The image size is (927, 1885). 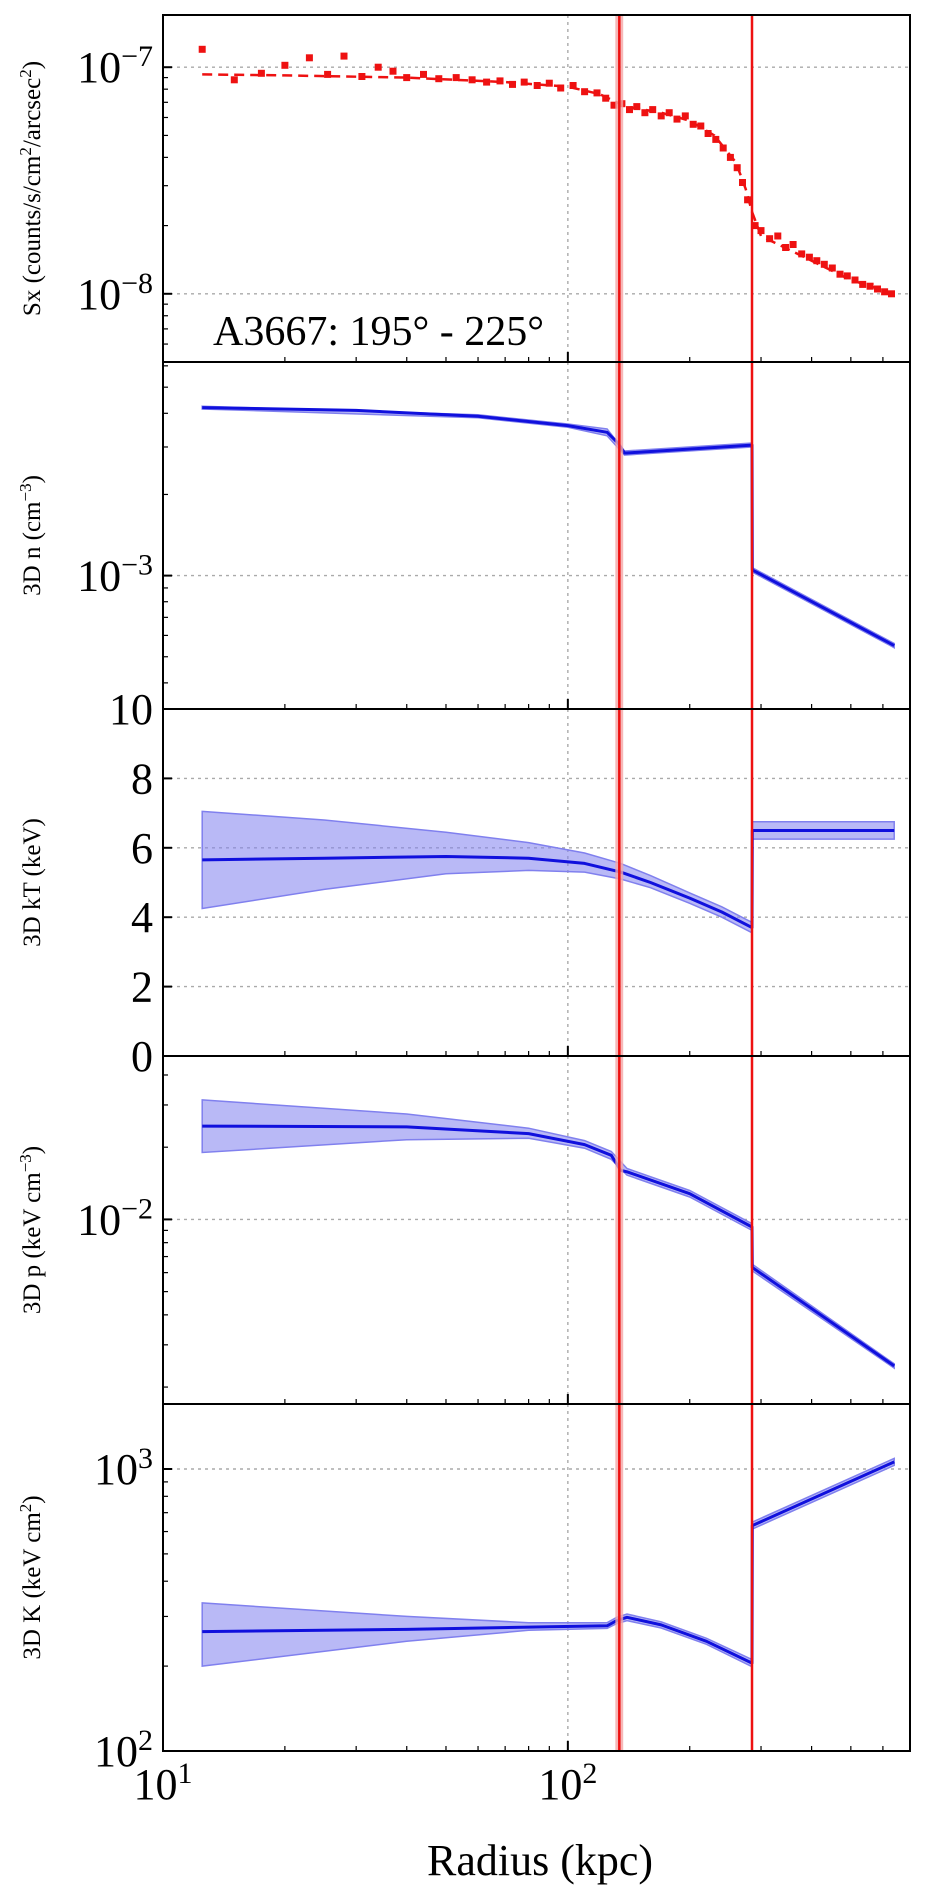 I want to click on band-pressure, so click(x=548, y=1234).